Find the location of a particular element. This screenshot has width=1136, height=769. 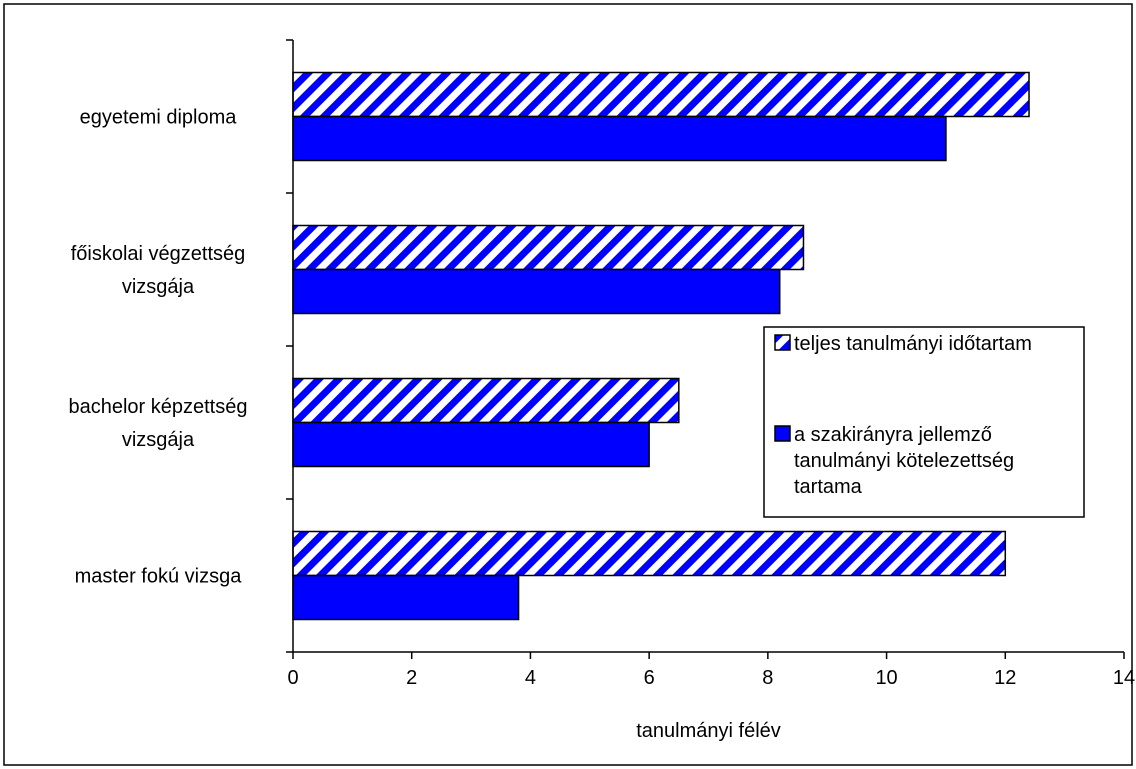

legend-label: tanulmányi kötelezettség is located at coordinates (904, 461).